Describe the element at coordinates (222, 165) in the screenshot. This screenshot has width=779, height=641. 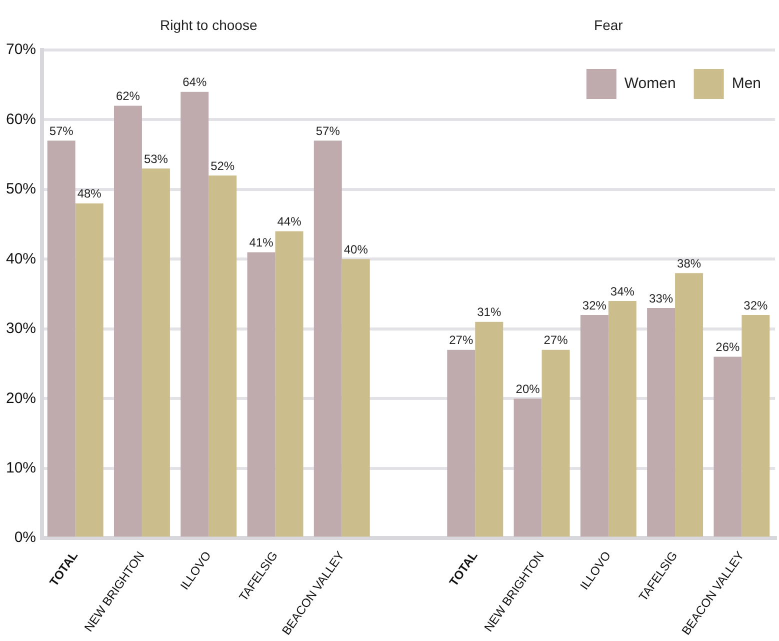
I see `data-label: 52%` at that location.